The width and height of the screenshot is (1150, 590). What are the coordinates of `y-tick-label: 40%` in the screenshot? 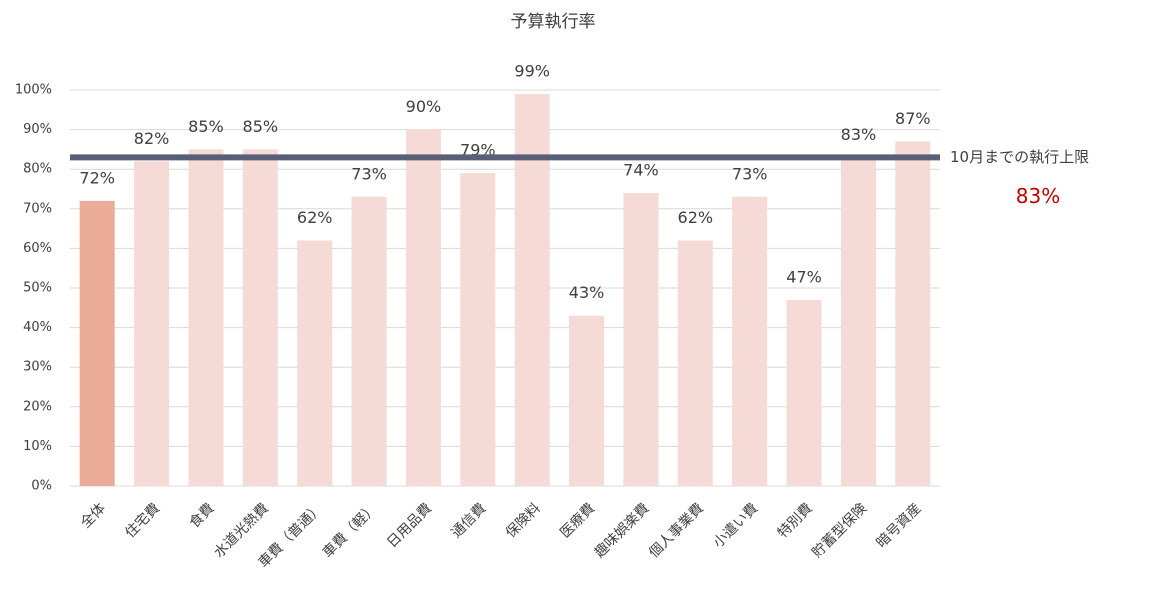 It's located at (37, 327).